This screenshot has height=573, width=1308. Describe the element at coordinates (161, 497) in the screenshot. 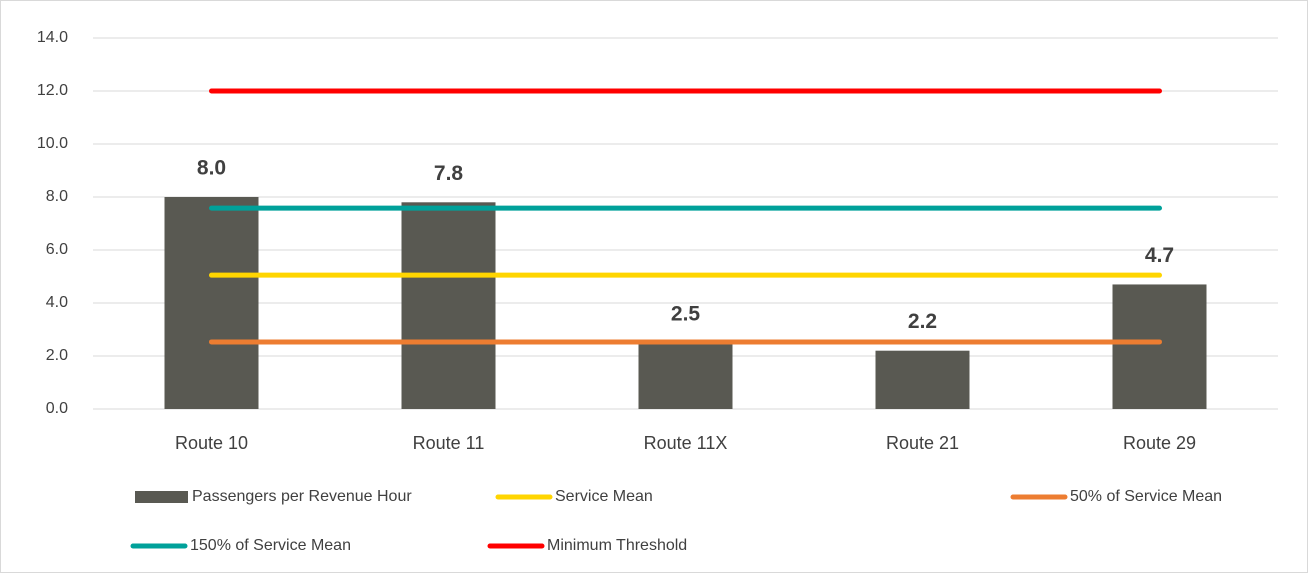

I see `legend-swatch` at that location.